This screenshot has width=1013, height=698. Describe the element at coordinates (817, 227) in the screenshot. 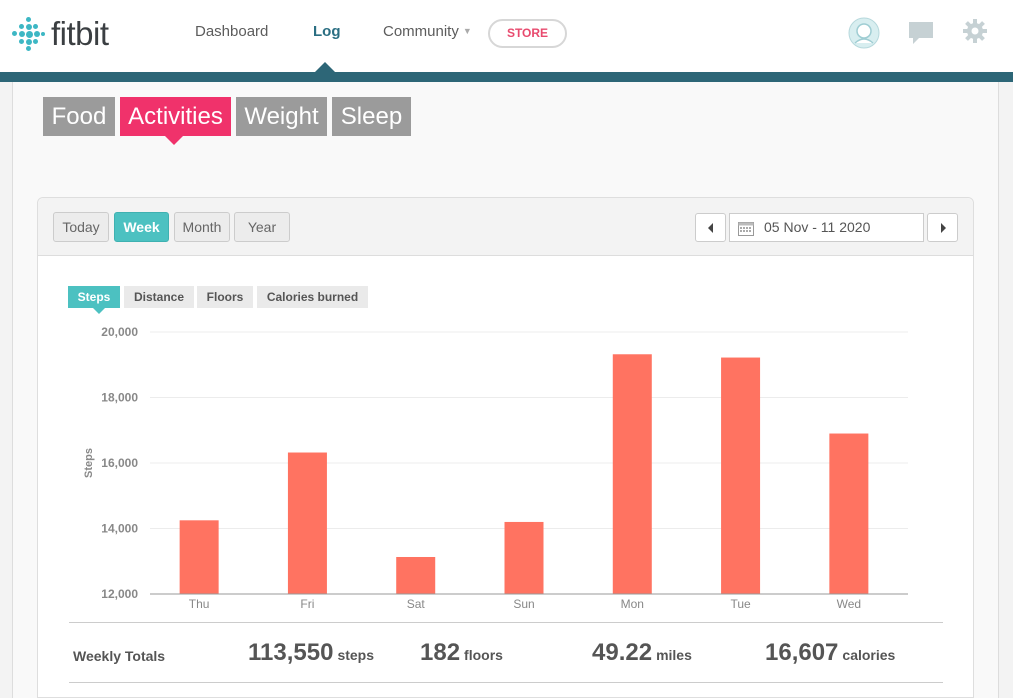

I see `date-range-text: 05 Nov - 11 2020` at that location.